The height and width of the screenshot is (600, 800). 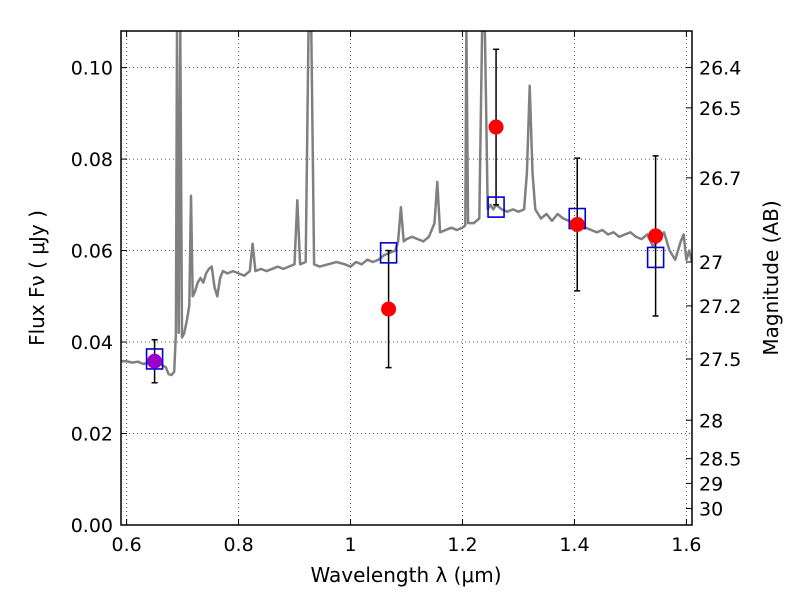 I want to click on mag-tick-label: 26.7, so click(x=720, y=179).